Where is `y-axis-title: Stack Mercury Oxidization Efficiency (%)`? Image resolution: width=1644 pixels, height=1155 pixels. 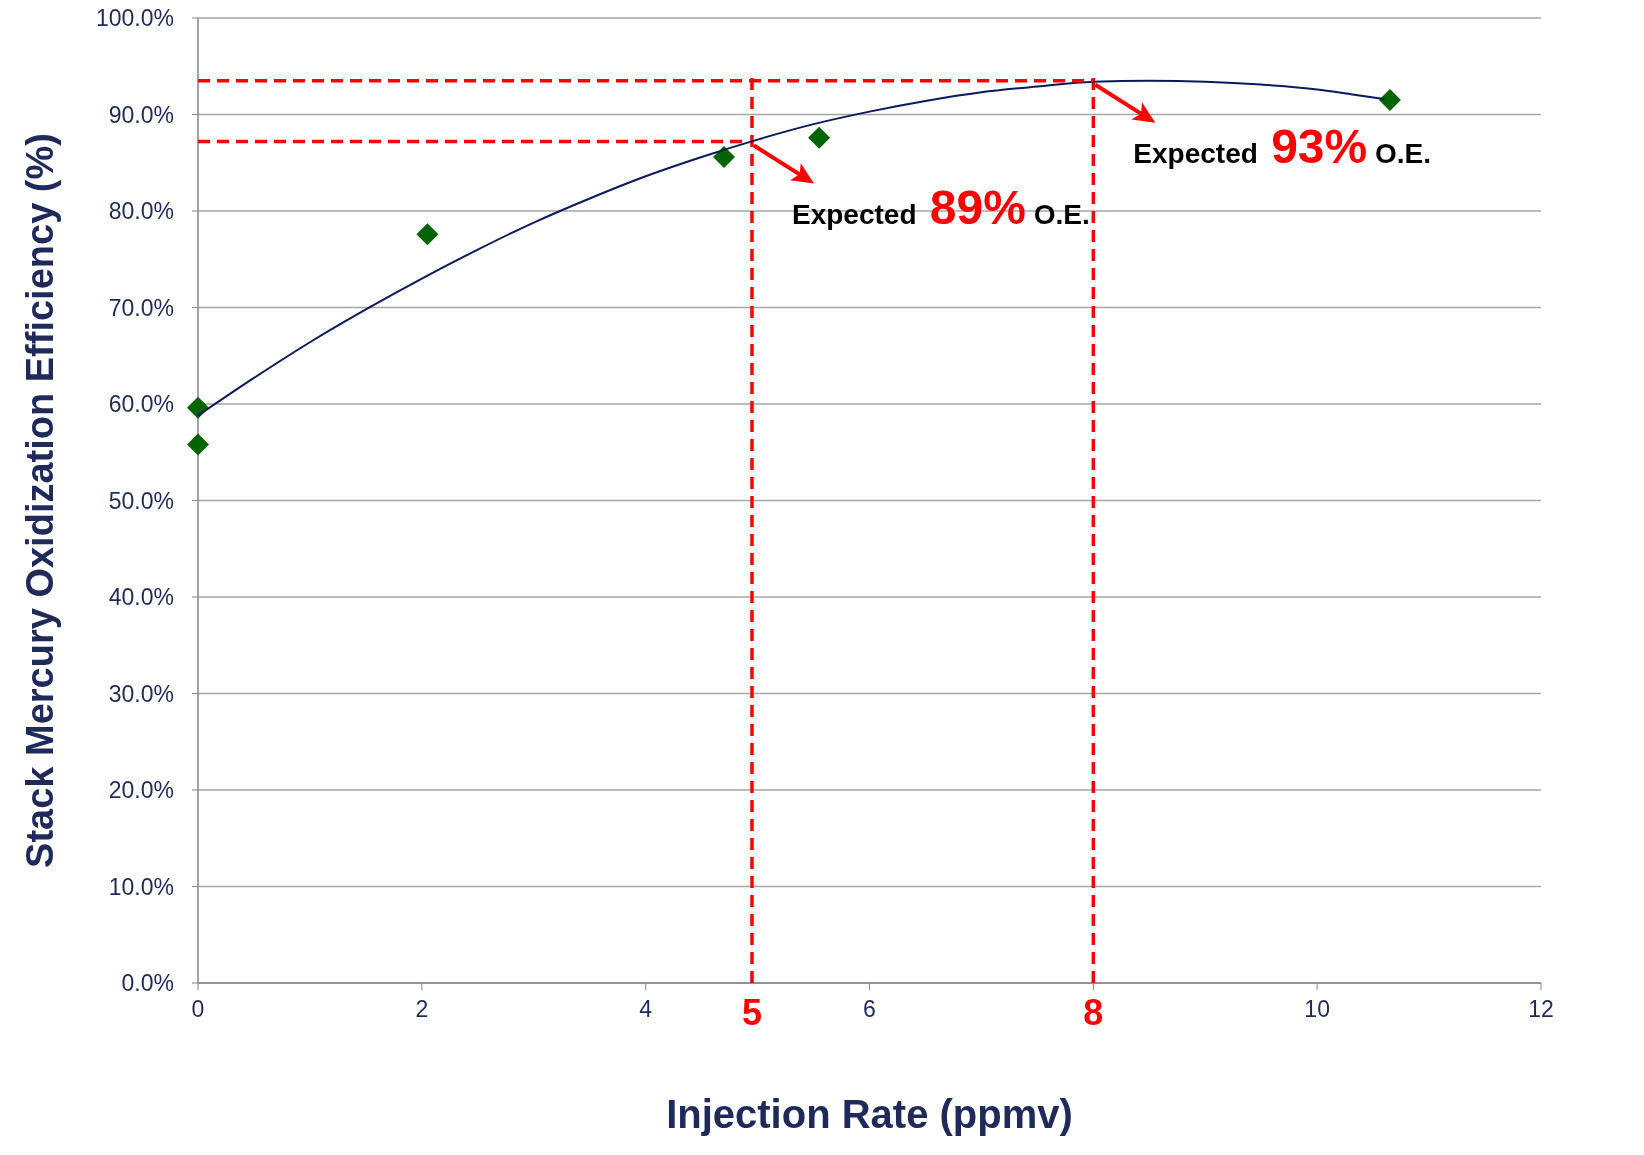 y-axis-title: Stack Mercury Oxidization Efficiency (%) is located at coordinates (40, 500).